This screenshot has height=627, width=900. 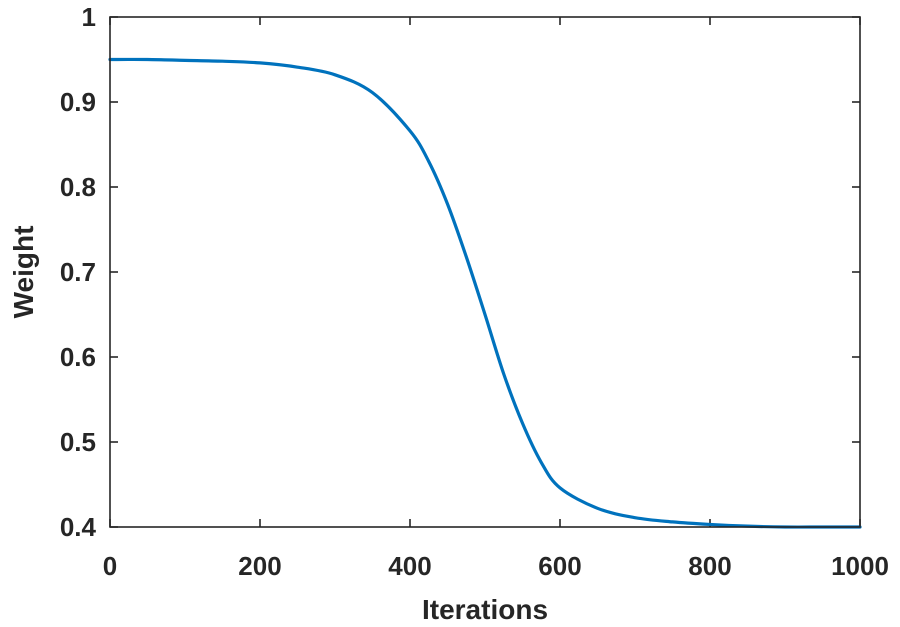 What do you see at coordinates (78, 357) in the screenshot?
I see `y-tick-label: 0.6` at bounding box center [78, 357].